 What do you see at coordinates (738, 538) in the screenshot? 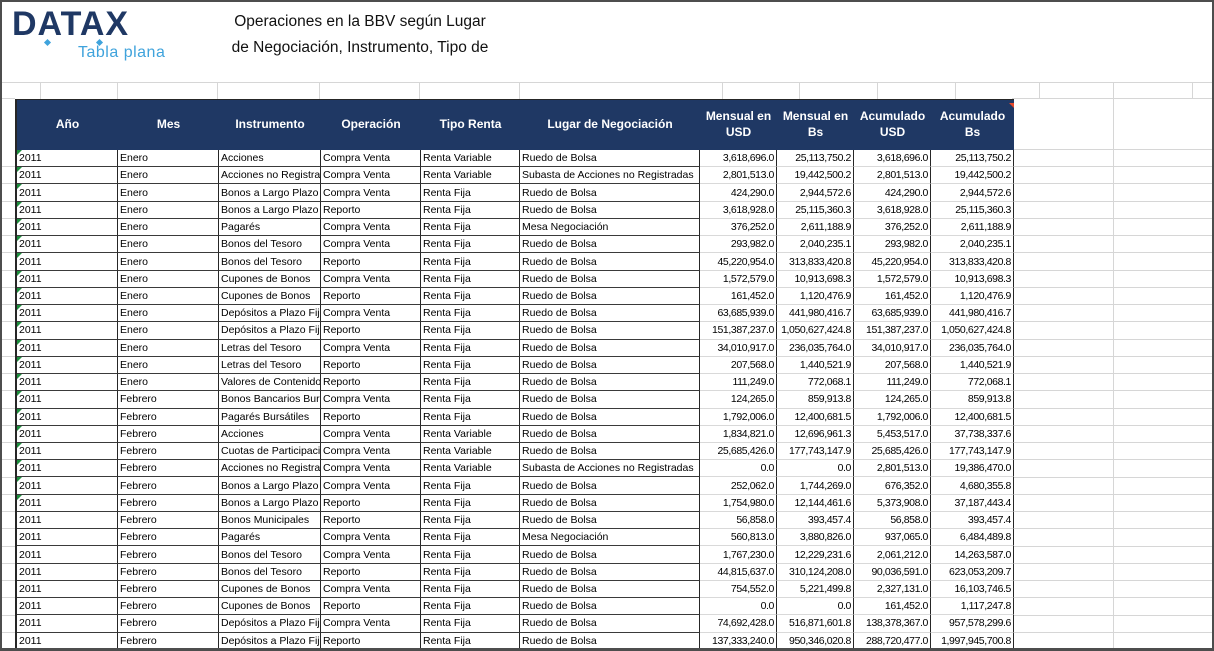
I see `cell-mensual_usd: 560,813.0` at bounding box center [738, 538].